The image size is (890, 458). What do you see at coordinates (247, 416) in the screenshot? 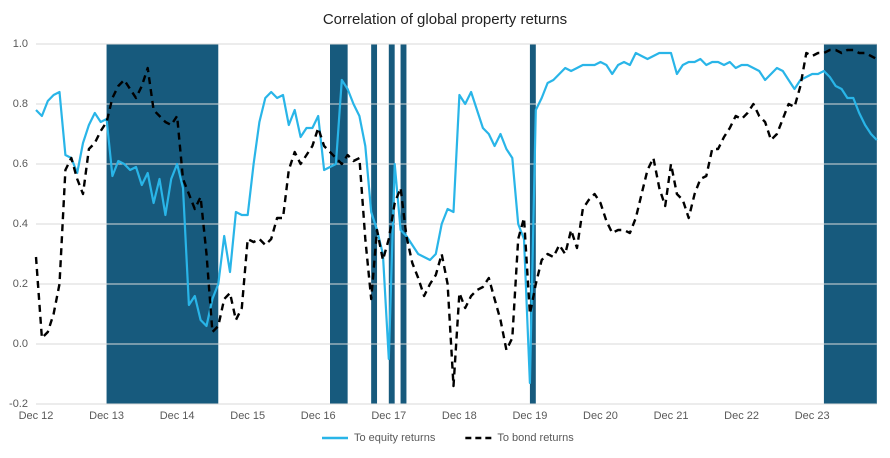
I see `x-tick-label: Dec 15` at bounding box center [247, 416].